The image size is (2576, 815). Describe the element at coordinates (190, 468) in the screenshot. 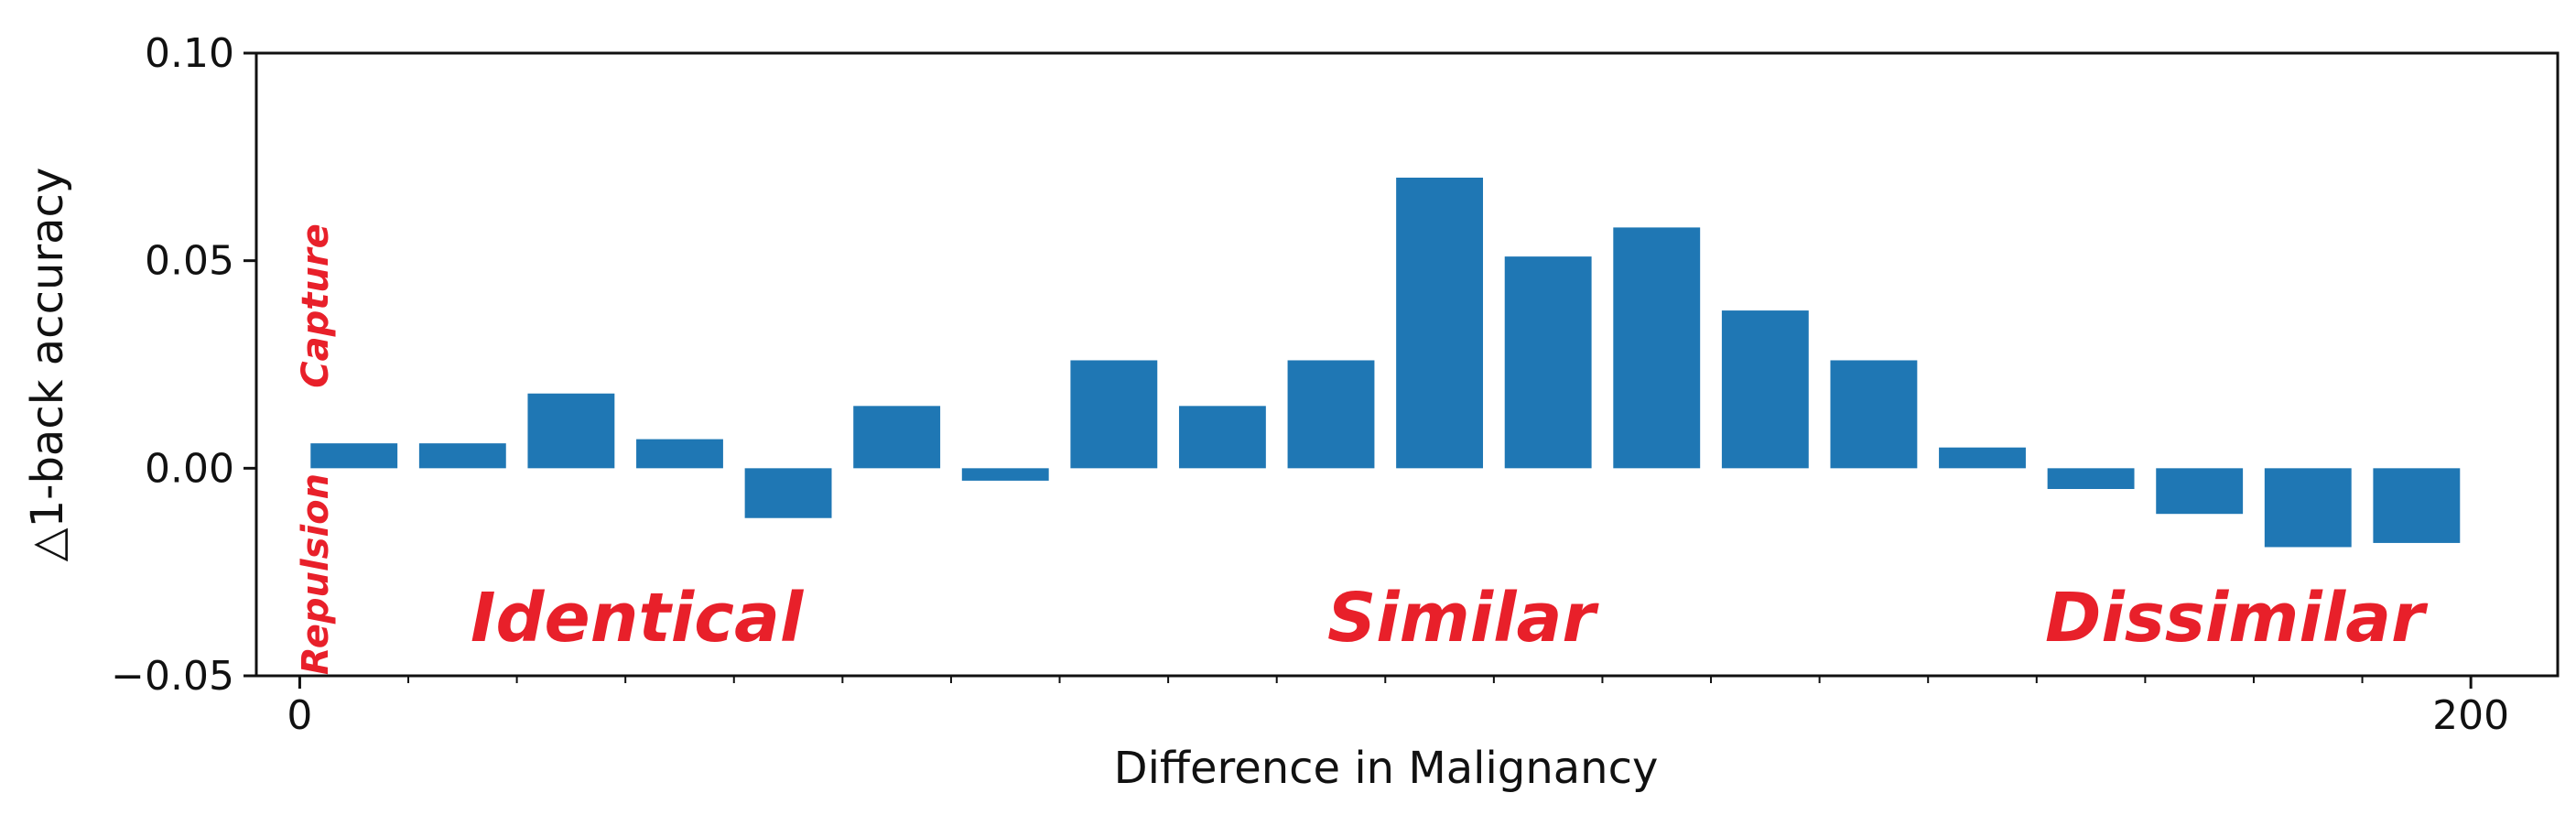

I see `y-tick-label: 0.00` at that location.